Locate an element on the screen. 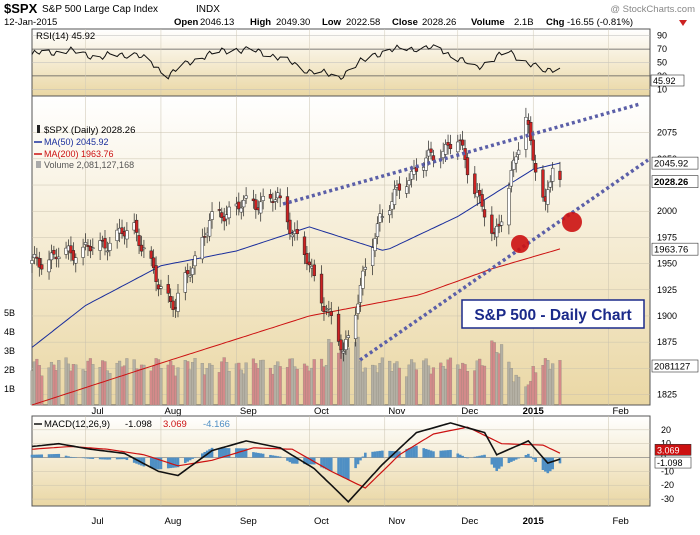  x-axis-label: Oct is located at coordinates (321, 411).